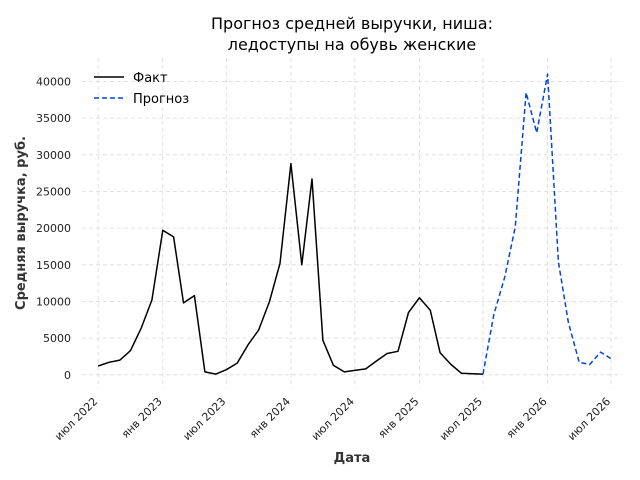  I want to click on y-tick-label: 0, so click(67, 375).